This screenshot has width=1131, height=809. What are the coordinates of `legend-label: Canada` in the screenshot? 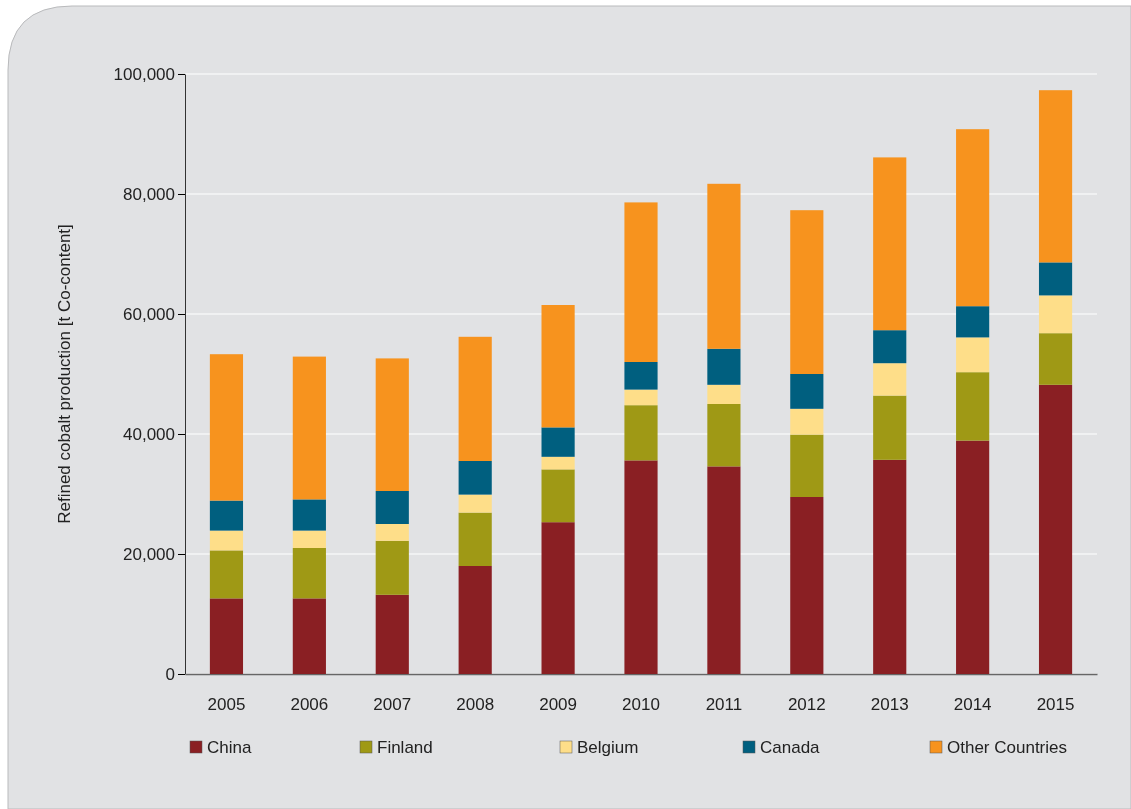 It's located at (790, 747).